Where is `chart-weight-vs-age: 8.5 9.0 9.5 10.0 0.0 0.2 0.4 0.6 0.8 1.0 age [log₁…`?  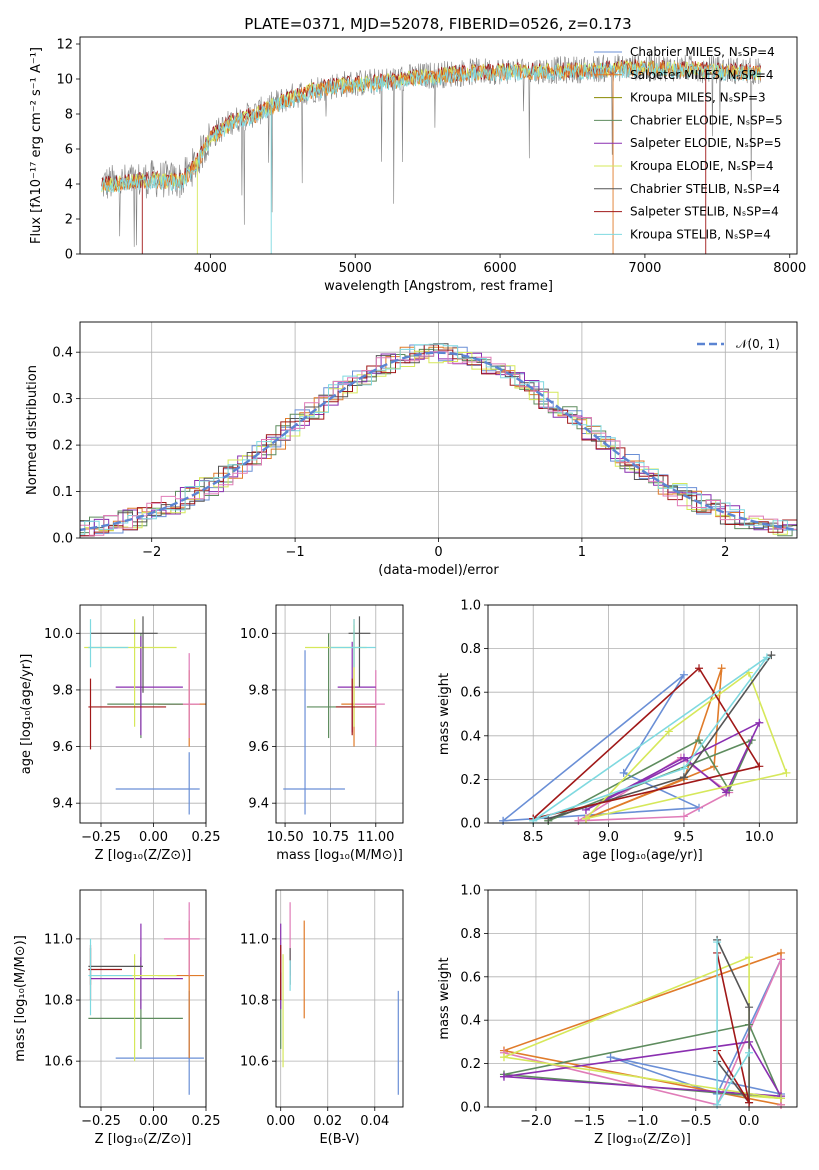
chart-weight-vs-age: 8.5 9.0 9.5 10.0 0.0 0.2 0.4 0.6 0.8 1.0 age [log₁… is located at coordinates (617, 731).